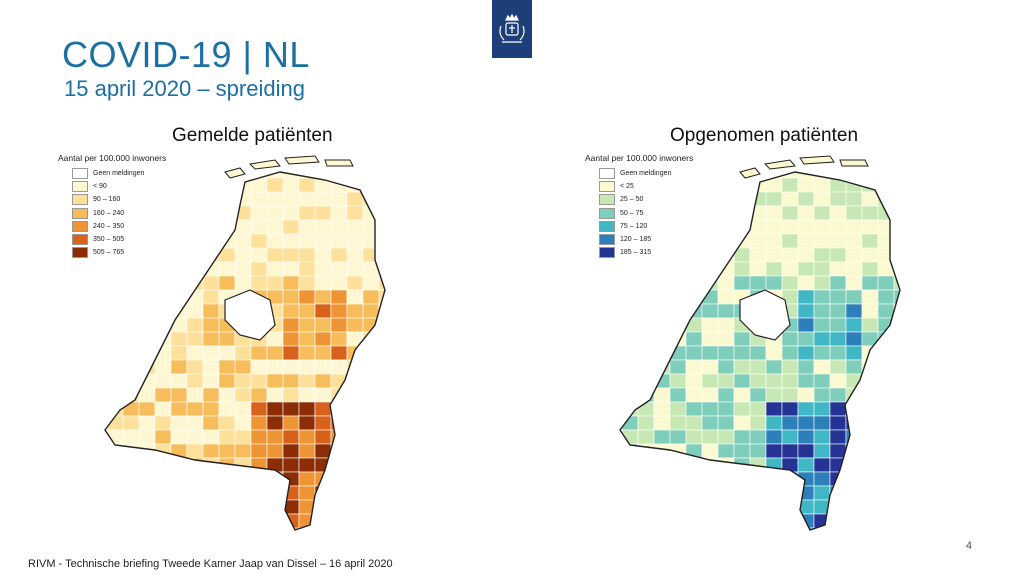 Image resolution: width=1024 pixels, height=576 pixels. Describe the element at coordinates (186, 54) in the screenshot. I see `slide-title: COVID-19 | NL` at that location.